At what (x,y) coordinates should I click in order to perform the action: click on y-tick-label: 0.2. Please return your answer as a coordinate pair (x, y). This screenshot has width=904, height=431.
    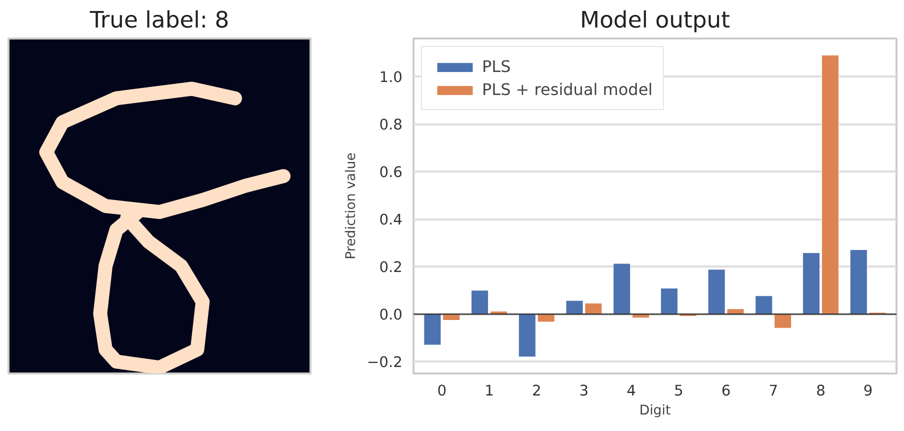
    Looking at the image, I should click on (391, 267).